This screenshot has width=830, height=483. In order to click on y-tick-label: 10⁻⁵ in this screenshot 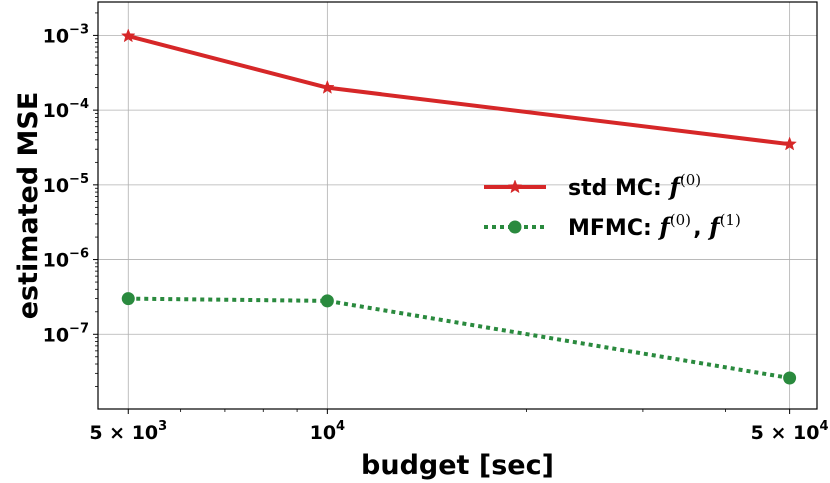, I will do `click(66, 184)`.